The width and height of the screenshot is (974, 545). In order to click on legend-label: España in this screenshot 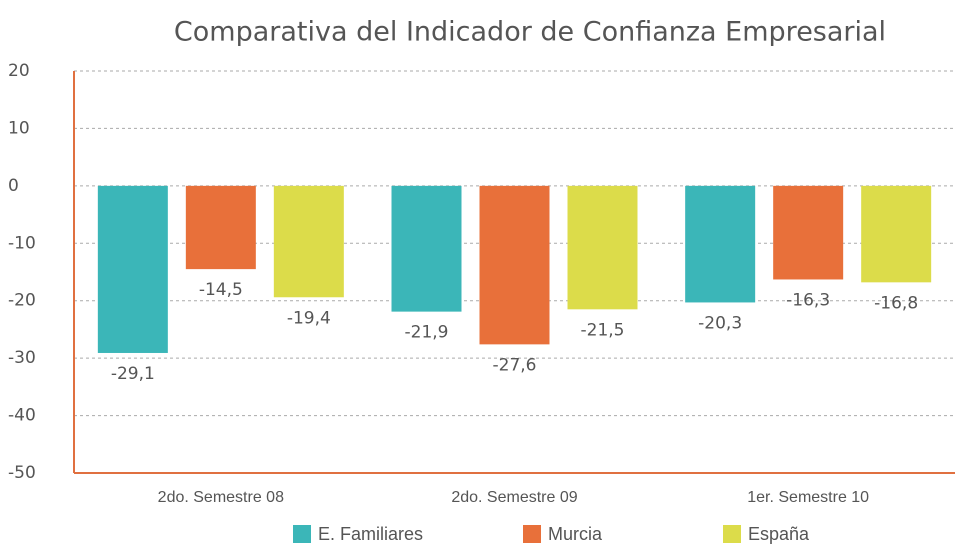, I will do `click(779, 534)`.